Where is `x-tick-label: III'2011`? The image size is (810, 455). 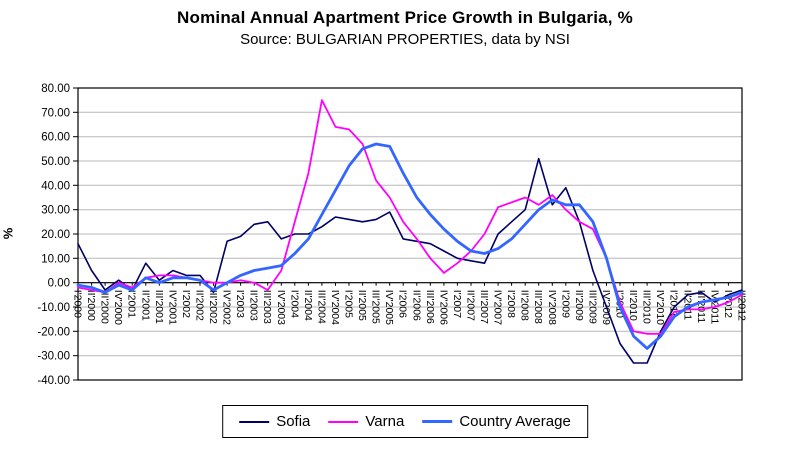
x-tick-label: III'2011 is located at coordinates (701, 306).